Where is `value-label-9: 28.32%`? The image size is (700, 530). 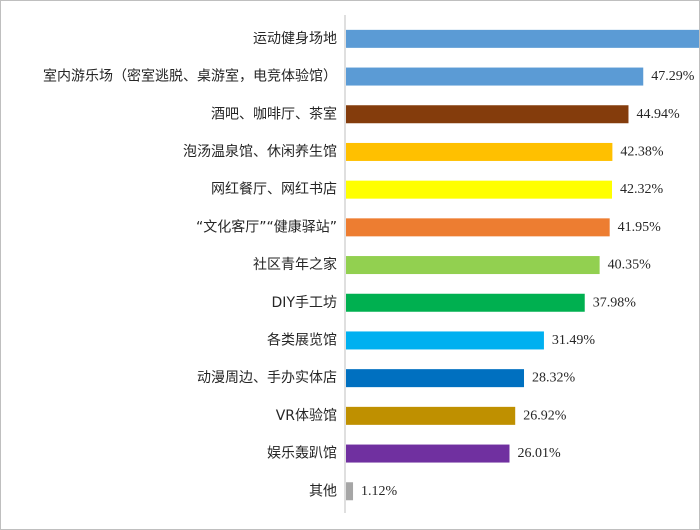 value-label-9: 28.32% is located at coordinates (554, 378).